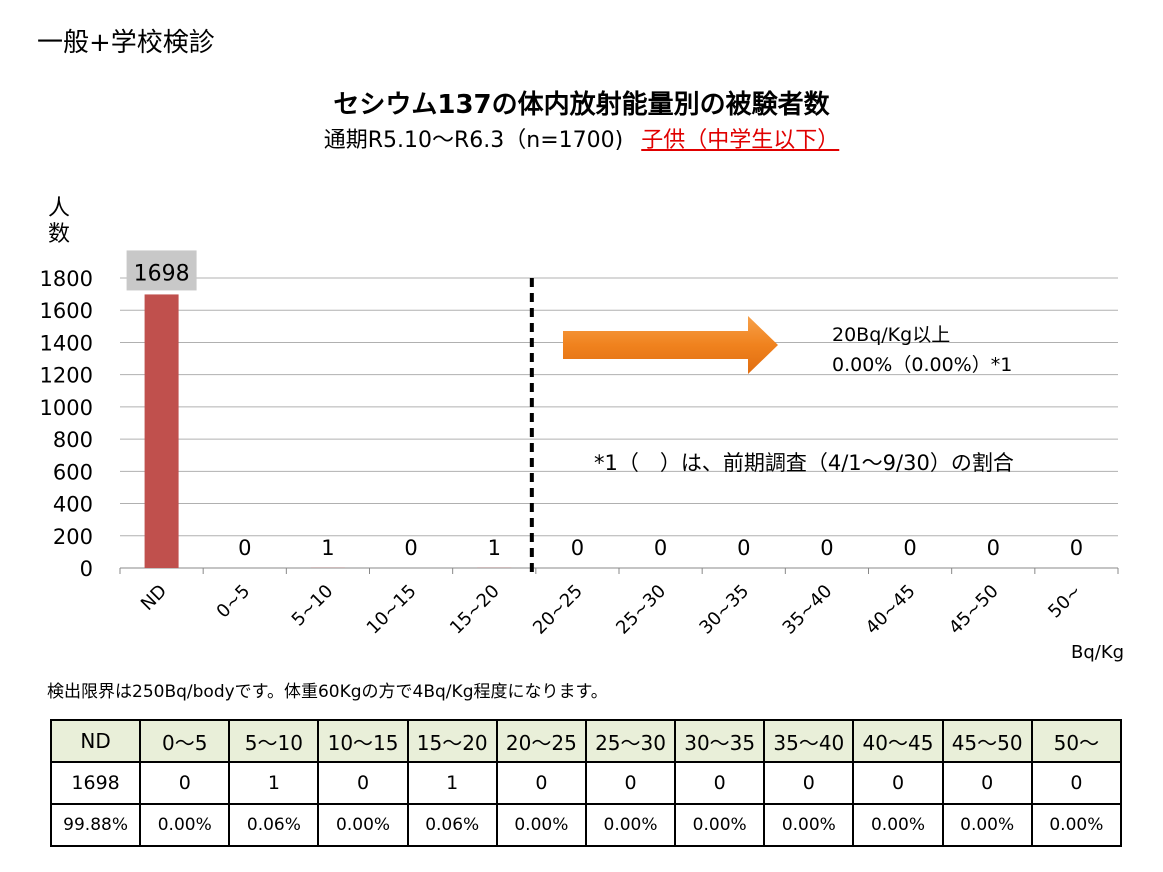 The width and height of the screenshot is (1163, 872). I want to click on y-tick-label: 200, so click(73, 537).